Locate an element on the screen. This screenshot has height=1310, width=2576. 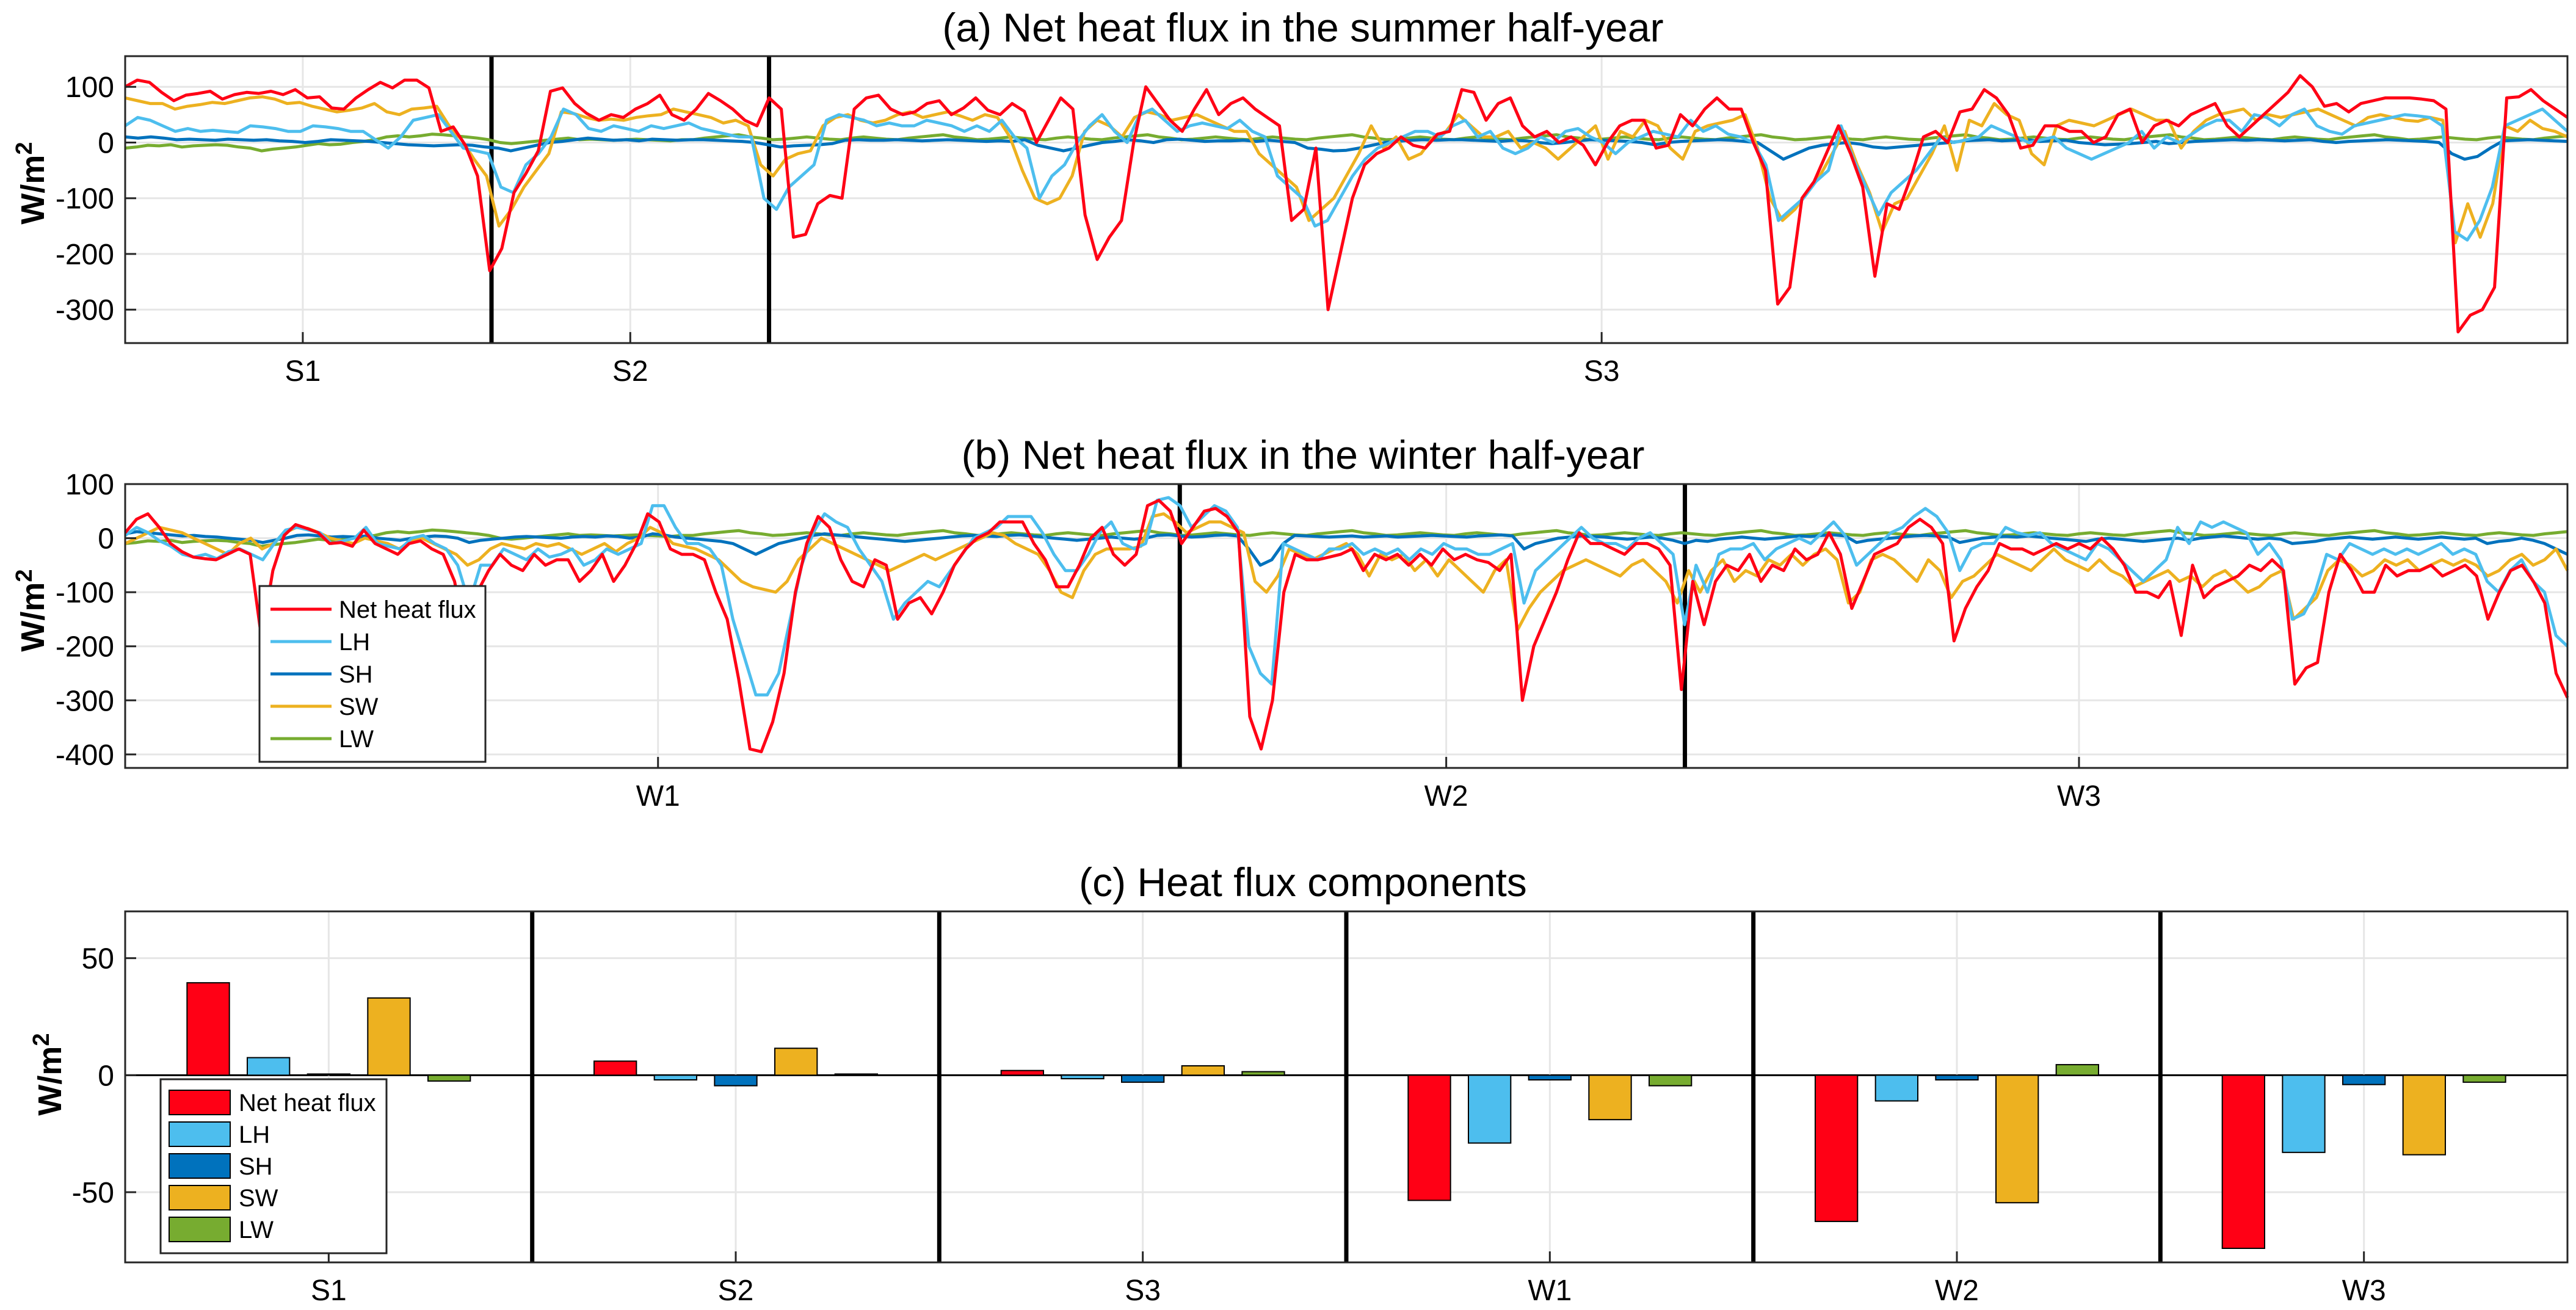
panel-c-legend-patch-sw is located at coordinates (200, 1197).